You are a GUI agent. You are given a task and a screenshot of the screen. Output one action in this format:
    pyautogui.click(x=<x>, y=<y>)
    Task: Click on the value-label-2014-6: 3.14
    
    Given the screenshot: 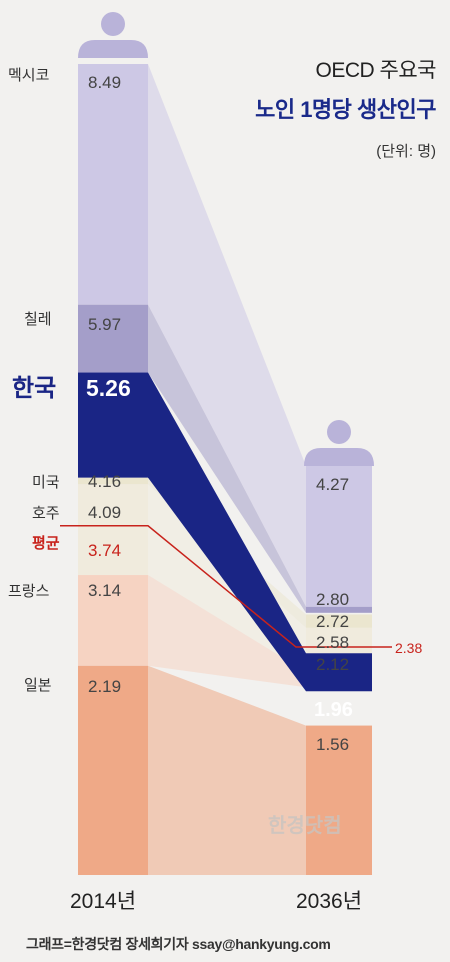 What is the action you would take?
    pyautogui.click(x=104, y=590)
    